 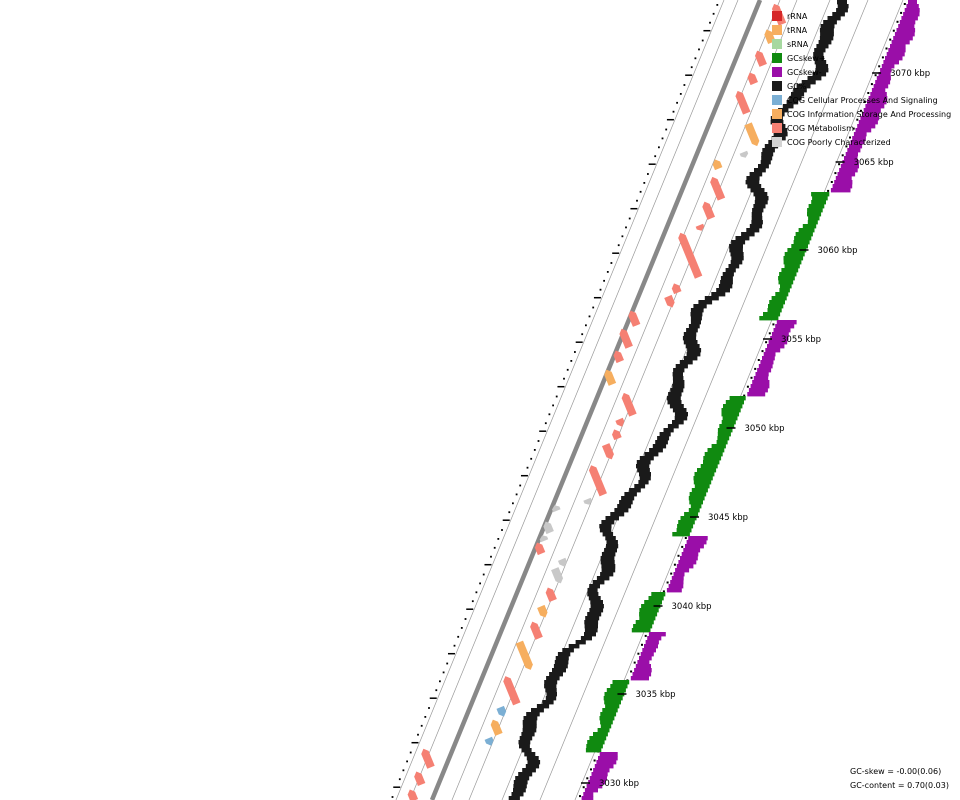 What do you see at coordinates (728, 518) in the screenshot?
I see `kbp-tick-label: 3045 kbp` at bounding box center [728, 518].